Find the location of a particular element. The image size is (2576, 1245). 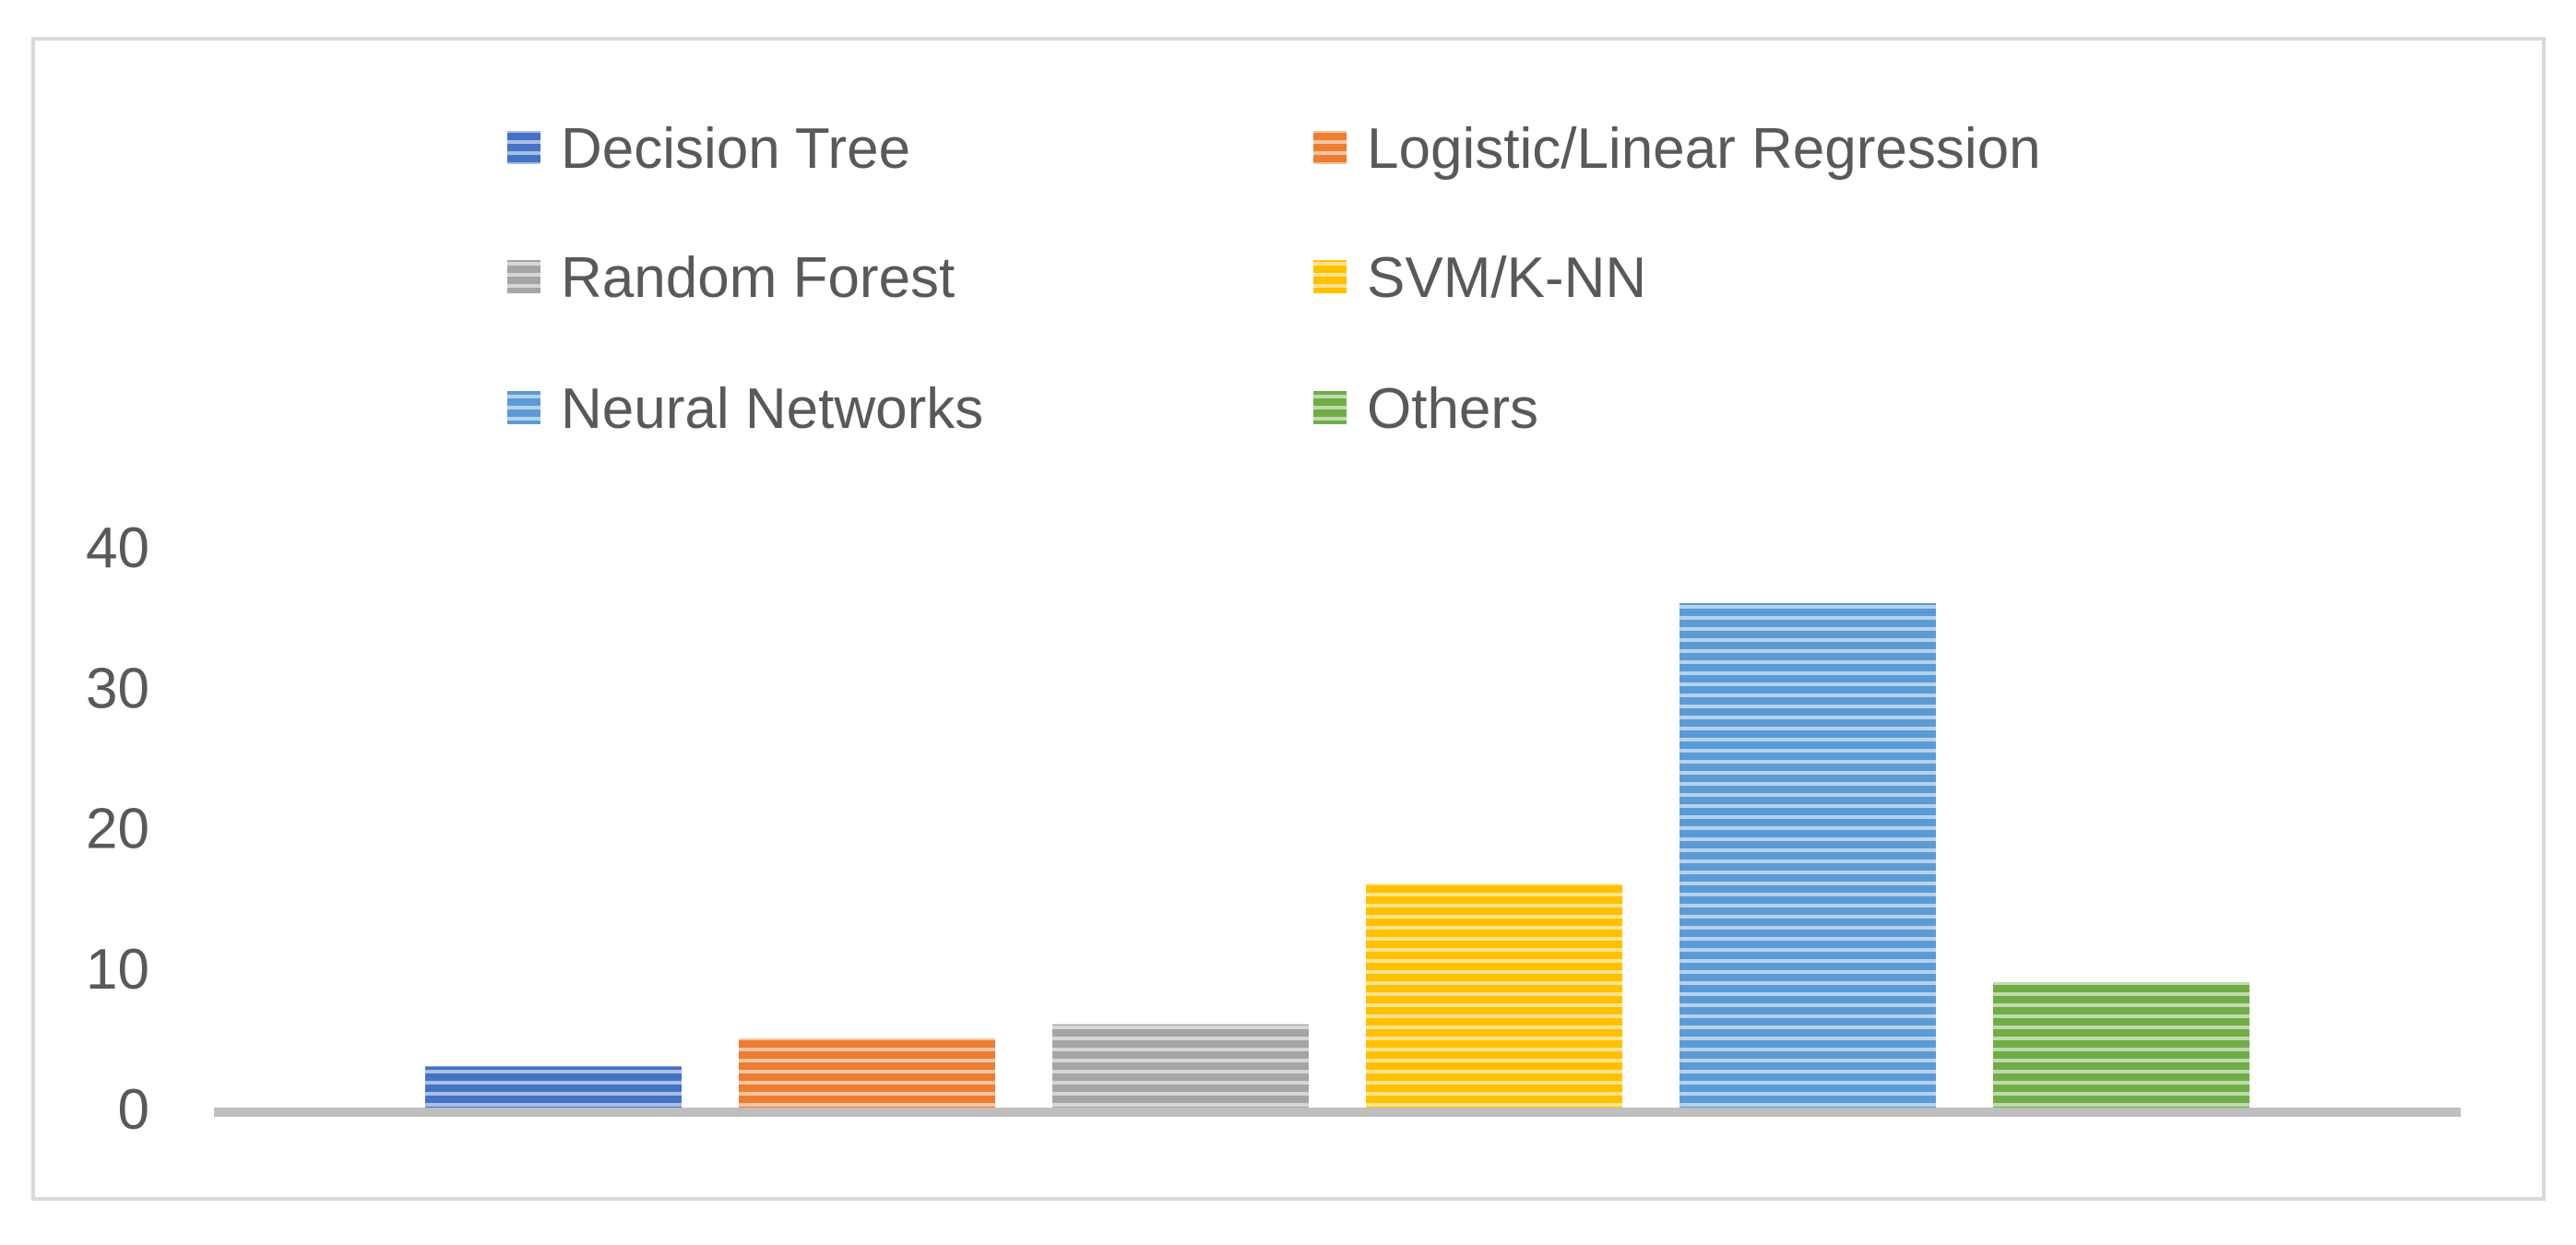

legend-label: Decision Tree is located at coordinates (735, 149).